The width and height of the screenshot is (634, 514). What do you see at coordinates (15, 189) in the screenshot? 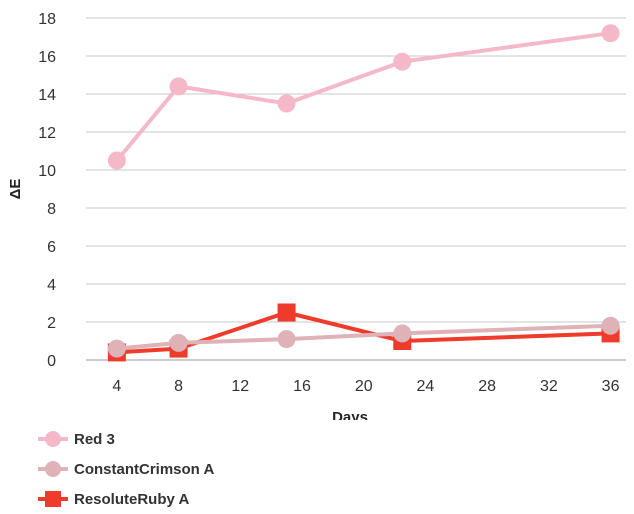
I see `y-axis-title: ΔE` at bounding box center [15, 189].